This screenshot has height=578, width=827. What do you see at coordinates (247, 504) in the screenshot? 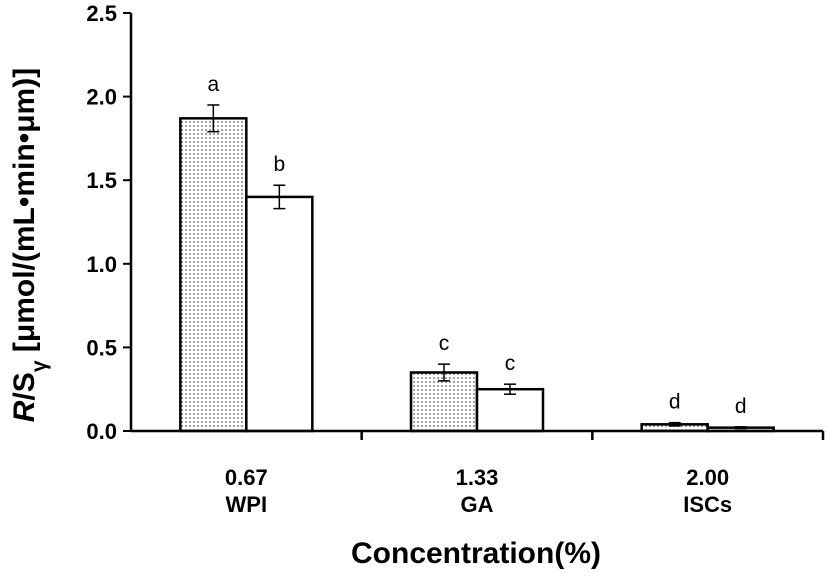
I see `x-category-material: WPI` at bounding box center [247, 504].